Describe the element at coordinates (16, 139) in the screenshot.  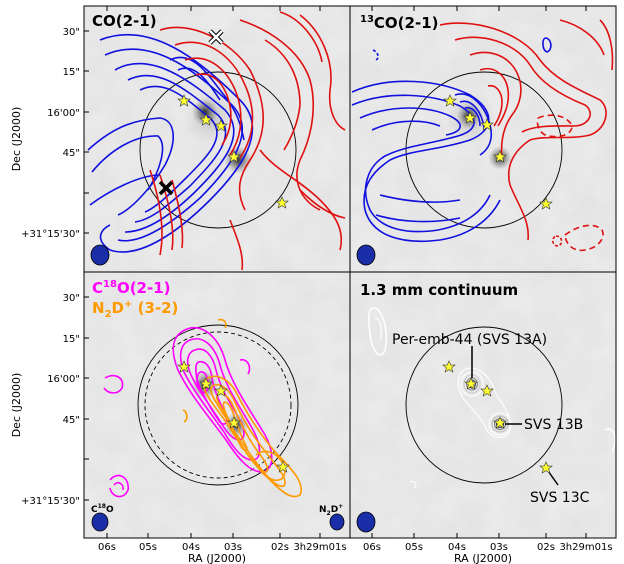
I see `ylabel-top: Dec (J2000)` at that location.